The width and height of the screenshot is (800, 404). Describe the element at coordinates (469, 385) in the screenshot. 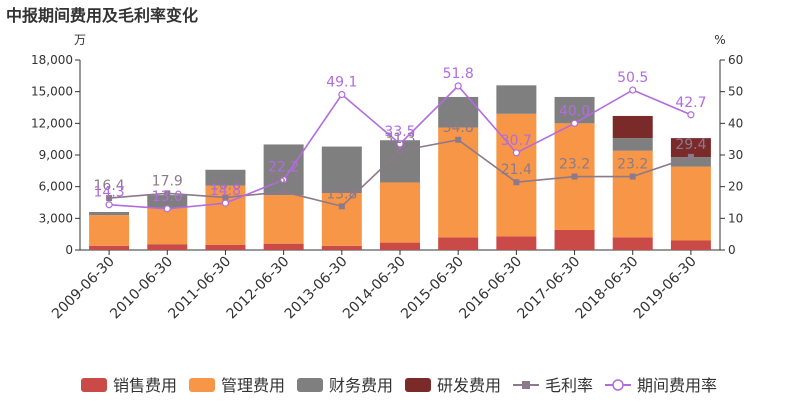

I see `legend-label: 研发费用` at that location.